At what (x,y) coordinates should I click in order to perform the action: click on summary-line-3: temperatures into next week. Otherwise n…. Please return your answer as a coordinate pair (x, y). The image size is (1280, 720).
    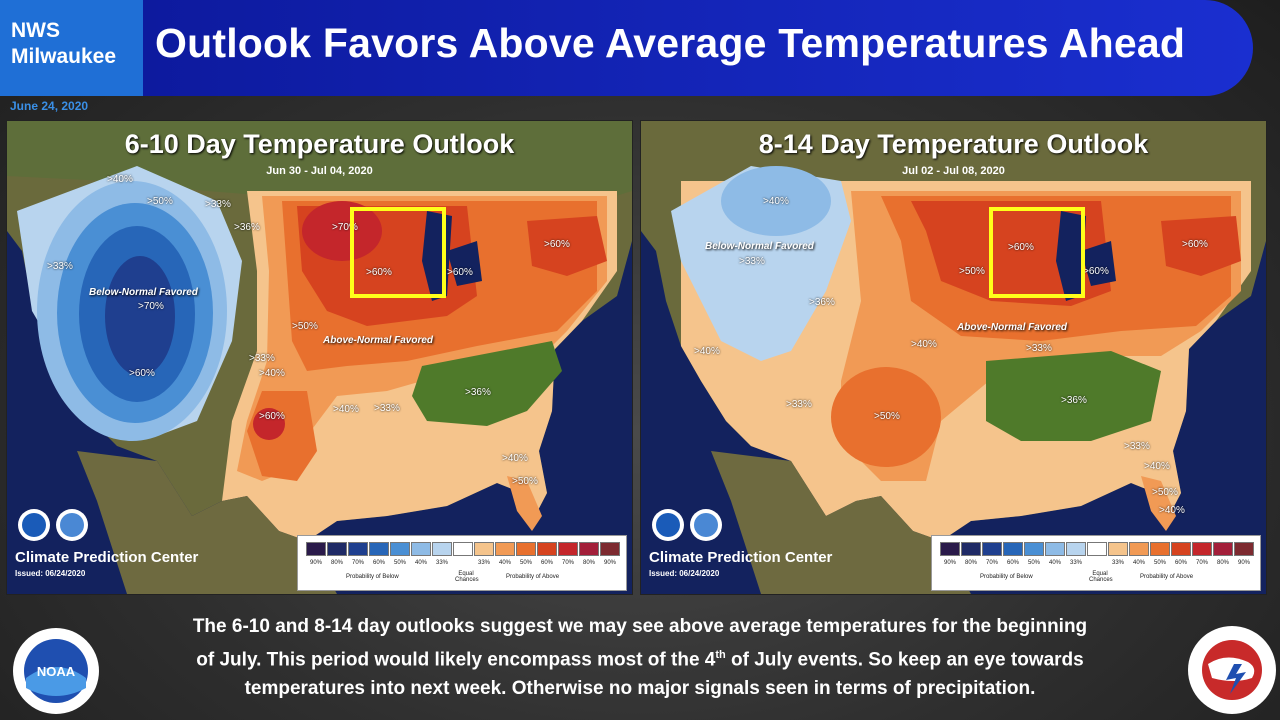
    Looking at the image, I should click on (640, 689).